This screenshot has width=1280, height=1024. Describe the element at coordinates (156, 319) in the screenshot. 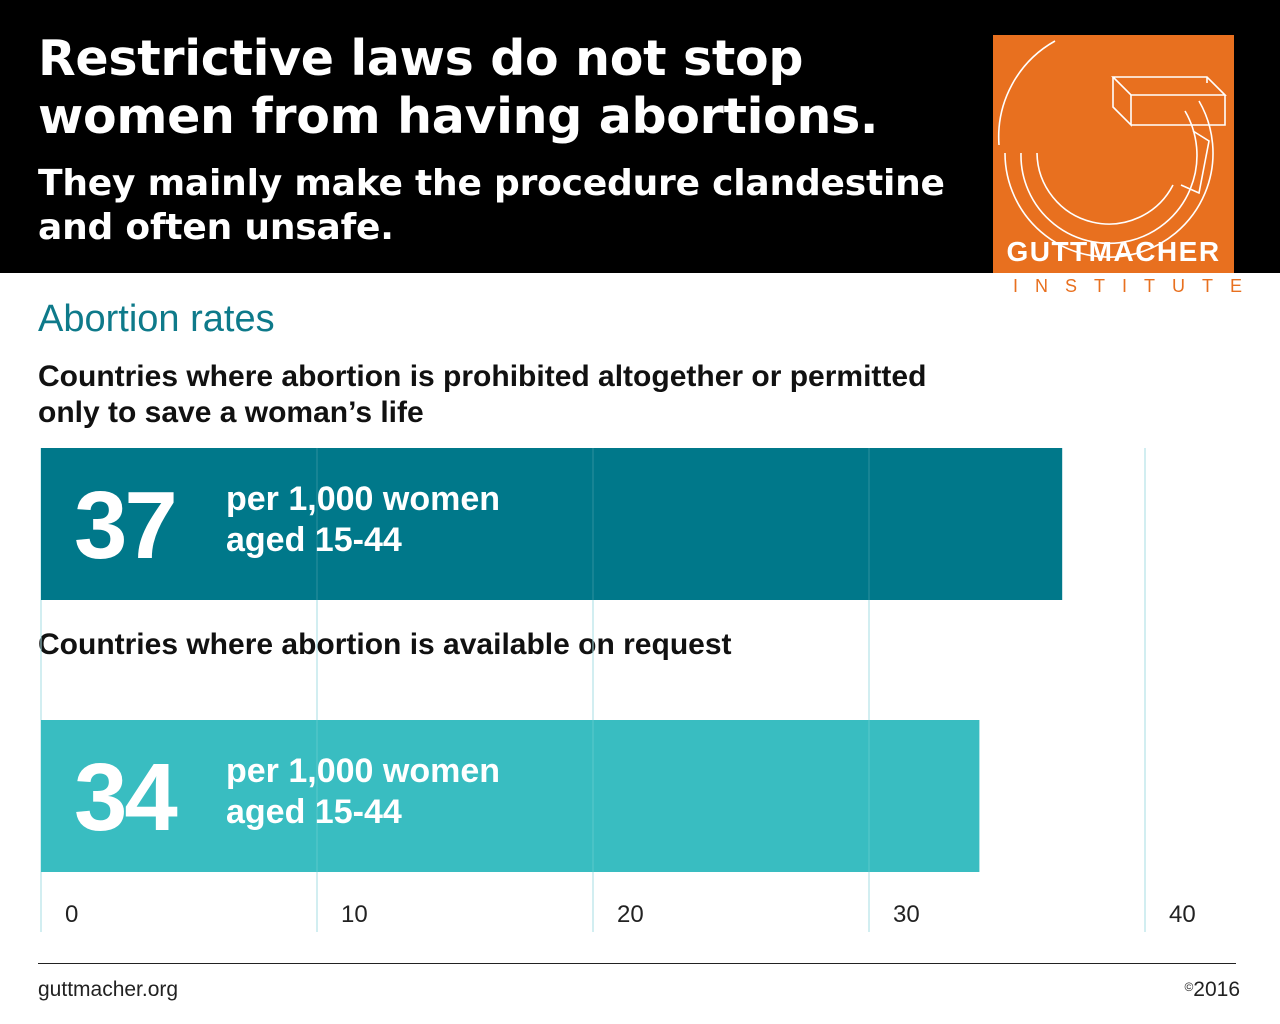

I see `chart-title: Abortion rates` at that location.